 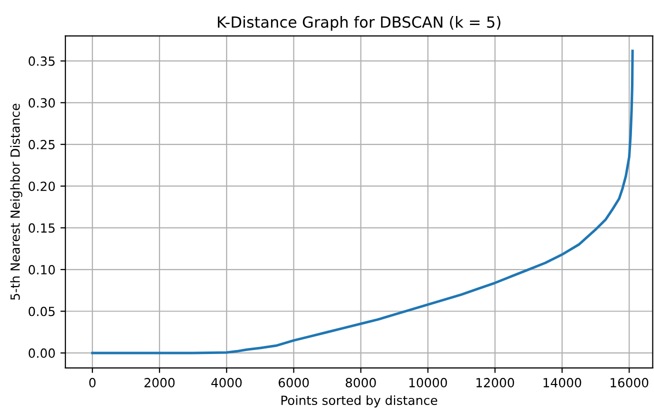 I want to click on x-axis-title: Points sorted by distance, so click(x=359, y=401).